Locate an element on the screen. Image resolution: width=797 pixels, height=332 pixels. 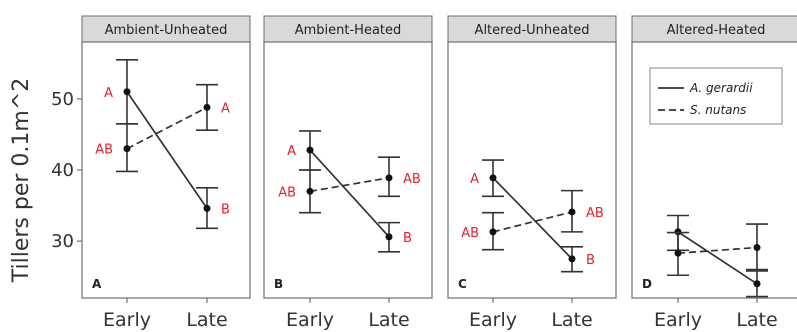
series-dashed: AB A is located at coordinates (162, 128).